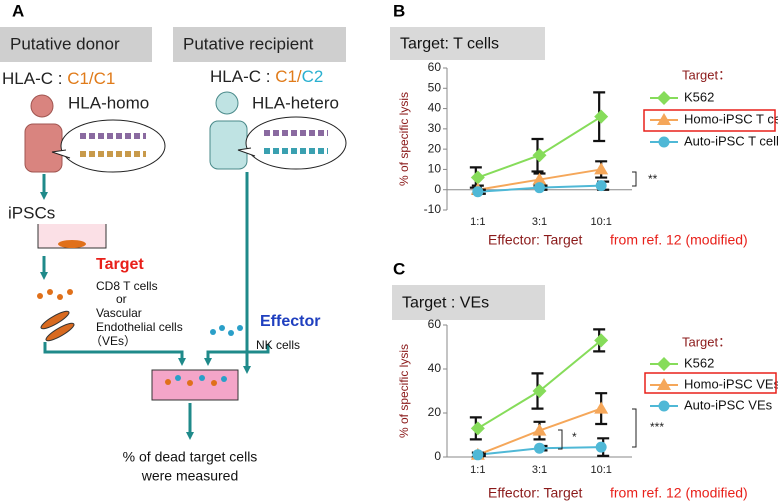 Image resolution: width=778 pixels, height=502 pixels. I want to click on effector-label: Effector, so click(290, 321).